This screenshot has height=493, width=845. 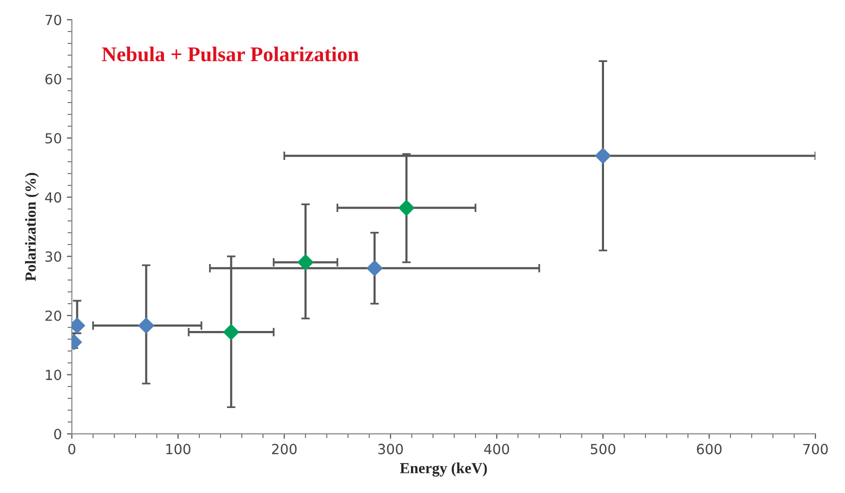 What do you see at coordinates (230, 54) in the screenshot?
I see `text: Nebula + Pulsar Polarization` at bounding box center [230, 54].